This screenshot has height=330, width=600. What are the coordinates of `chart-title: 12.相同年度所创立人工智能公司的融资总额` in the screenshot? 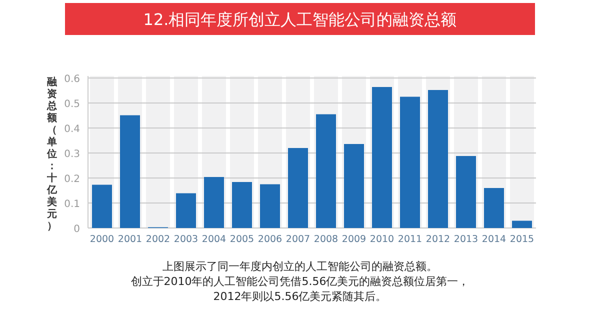 It's located at (300, 19).